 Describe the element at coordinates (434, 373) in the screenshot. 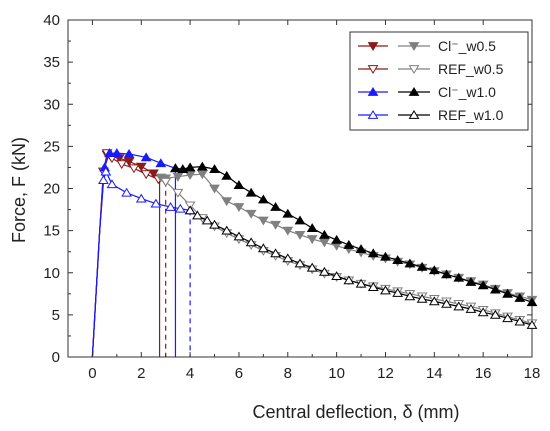

I see `x-tick-label: 14` at that location.